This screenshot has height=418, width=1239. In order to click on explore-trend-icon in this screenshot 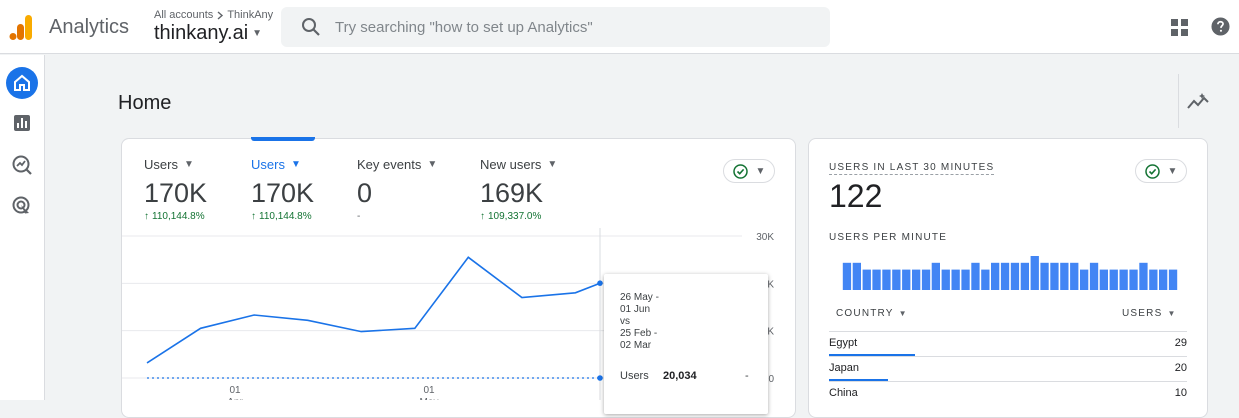, I will do `click(22, 165)`.